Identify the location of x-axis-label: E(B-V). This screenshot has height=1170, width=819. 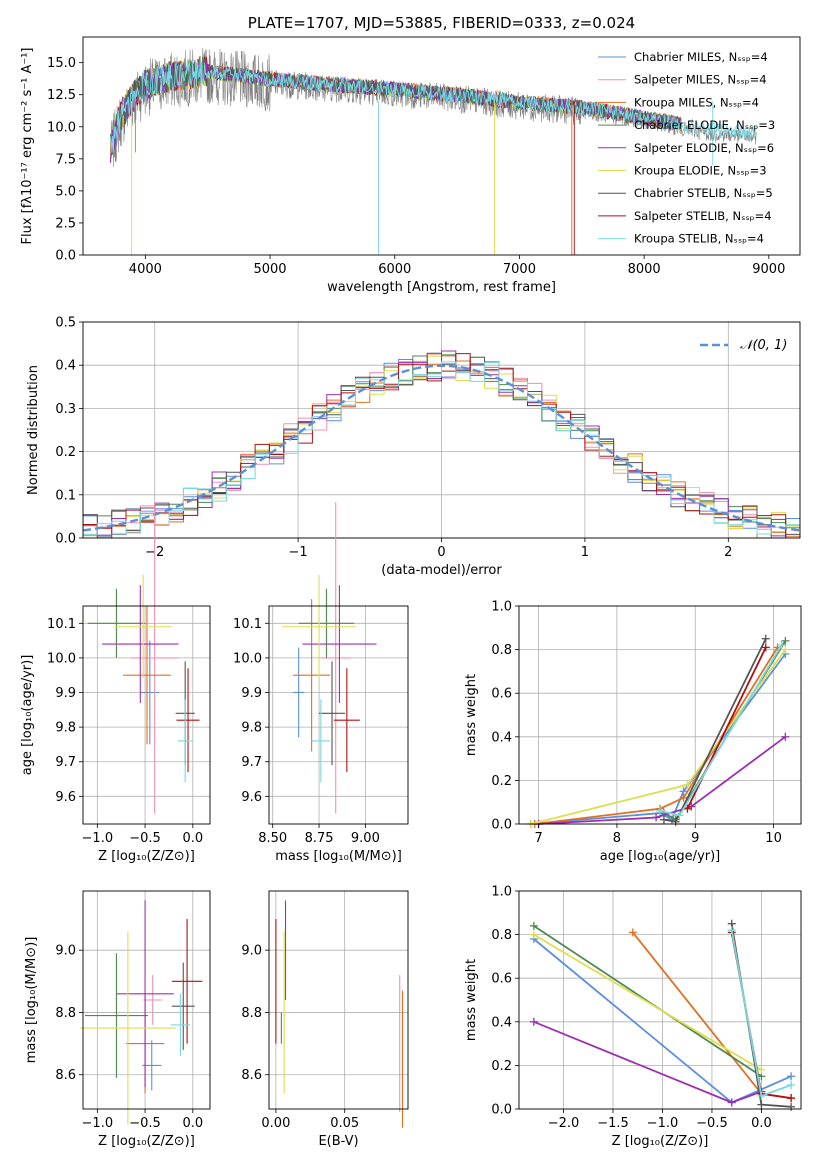
(338, 1141).